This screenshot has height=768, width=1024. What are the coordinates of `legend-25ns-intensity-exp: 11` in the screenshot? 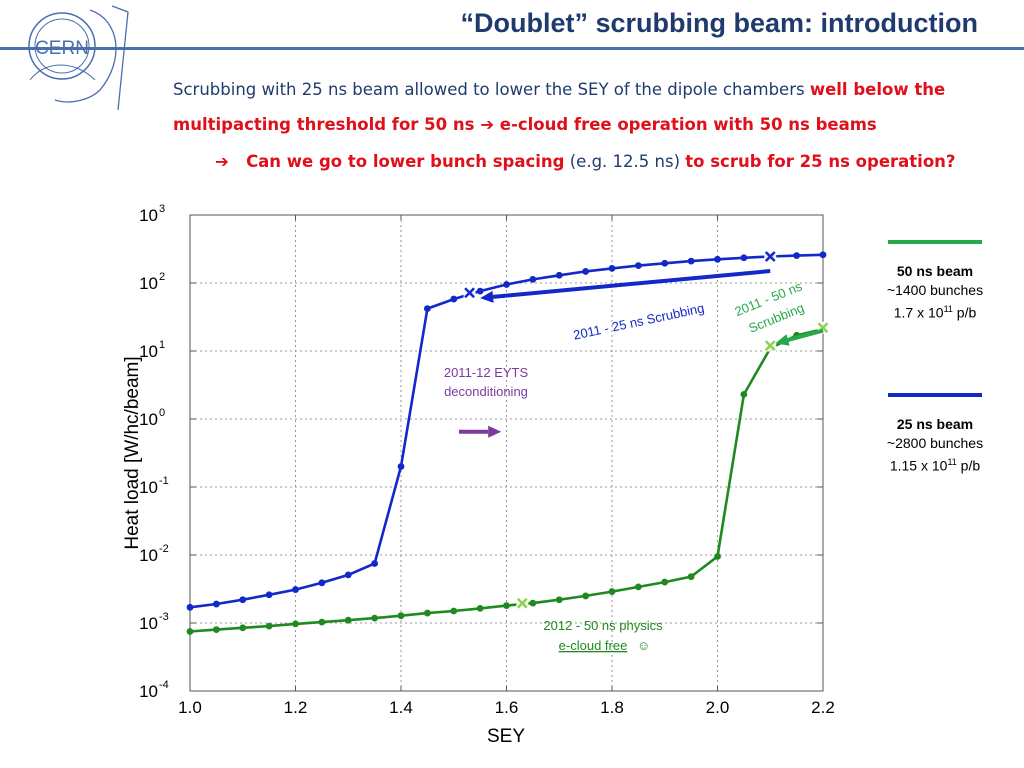 It's located at (952, 462).